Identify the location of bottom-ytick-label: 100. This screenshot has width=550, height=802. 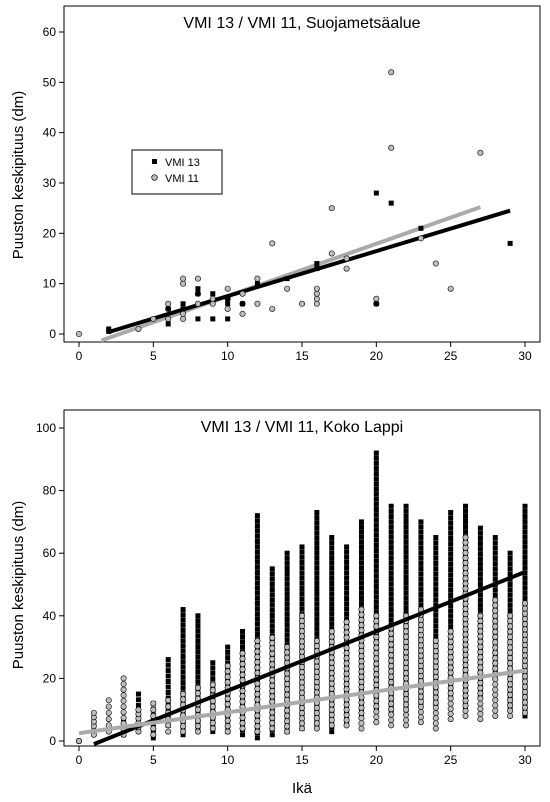
(46, 428).